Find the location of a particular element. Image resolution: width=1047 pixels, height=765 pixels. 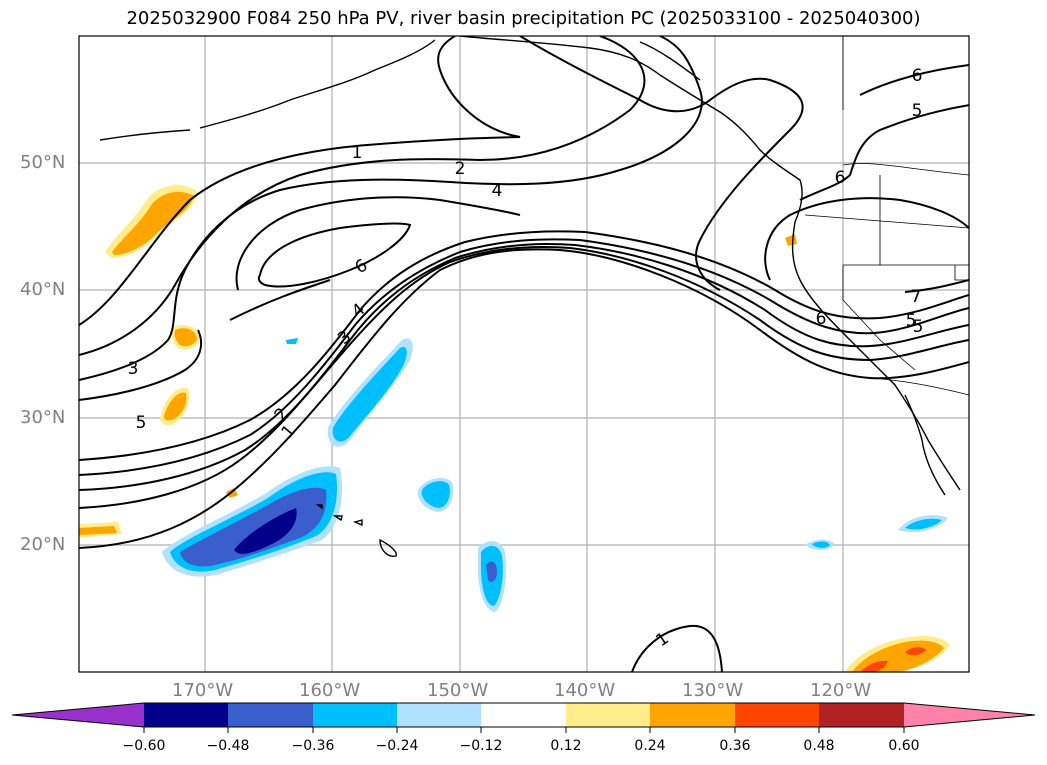

lat-label: 30°N is located at coordinates (43, 417).